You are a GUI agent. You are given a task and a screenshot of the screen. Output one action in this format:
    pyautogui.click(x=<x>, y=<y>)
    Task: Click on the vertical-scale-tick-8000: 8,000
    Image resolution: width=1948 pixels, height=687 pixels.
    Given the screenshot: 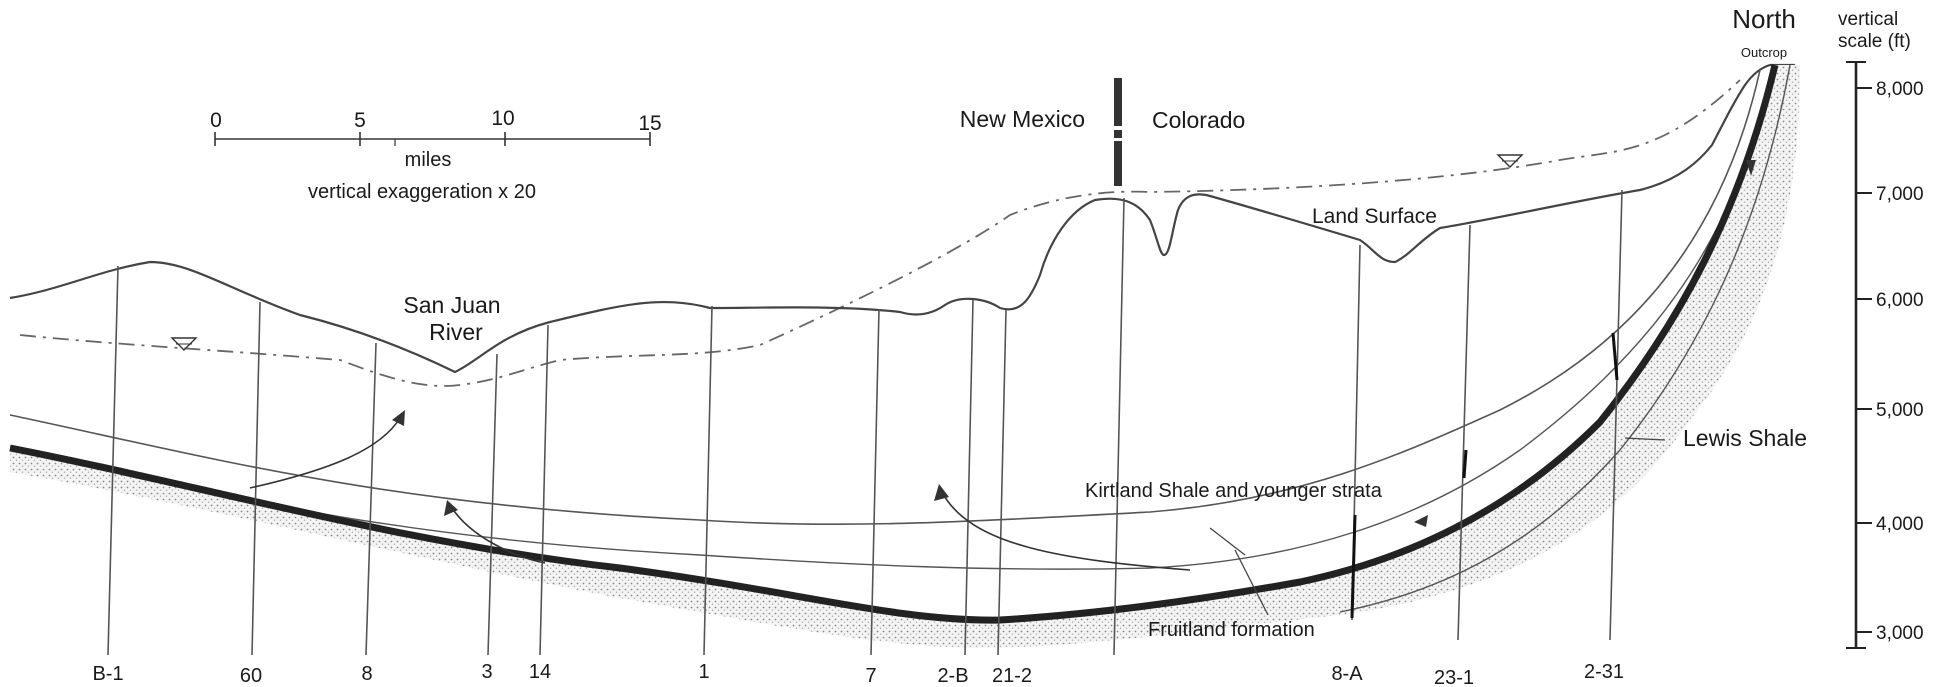 What is the action you would take?
    pyautogui.click(x=1900, y=89)
    